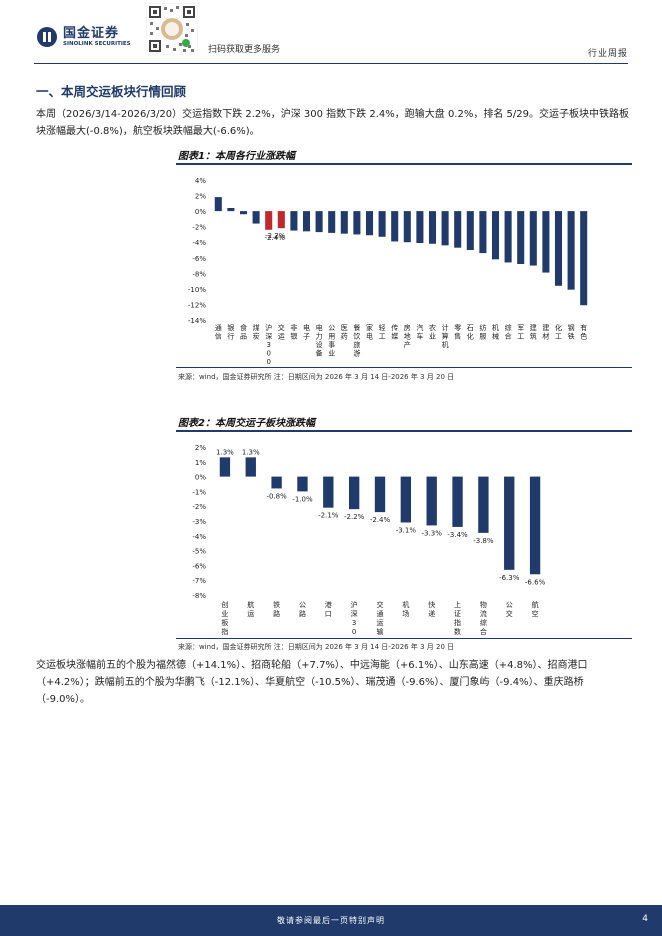  What do you see at coordinates (199, 507) in the screenshot?
I see `y-tick-label: -2%` at bounding box center [199, 507].